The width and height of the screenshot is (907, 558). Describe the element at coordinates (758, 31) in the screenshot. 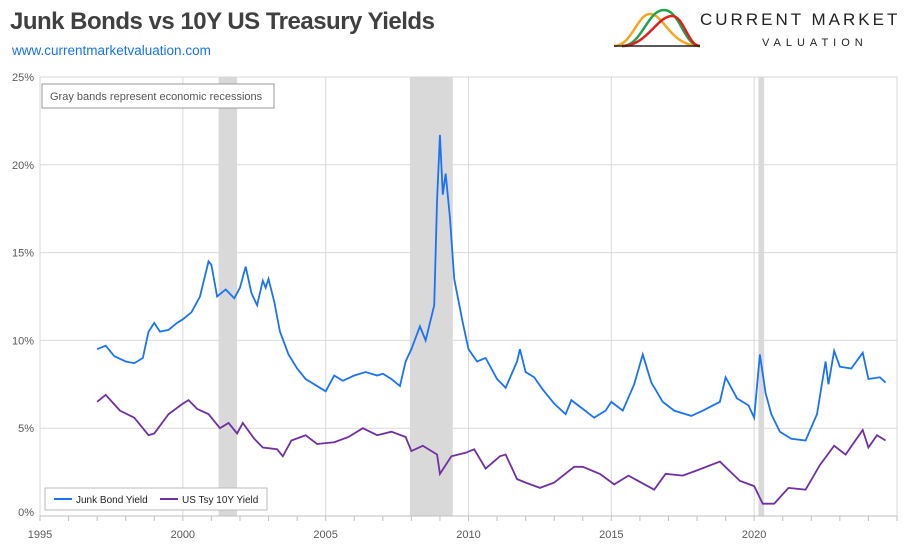

I see `logo: CURRENT MARKET VALUATION` at that location.